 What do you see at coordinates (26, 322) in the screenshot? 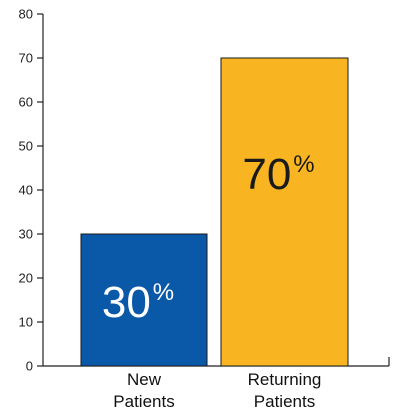
I see `y-tick-label: 10` at bounding box center [26, 322].